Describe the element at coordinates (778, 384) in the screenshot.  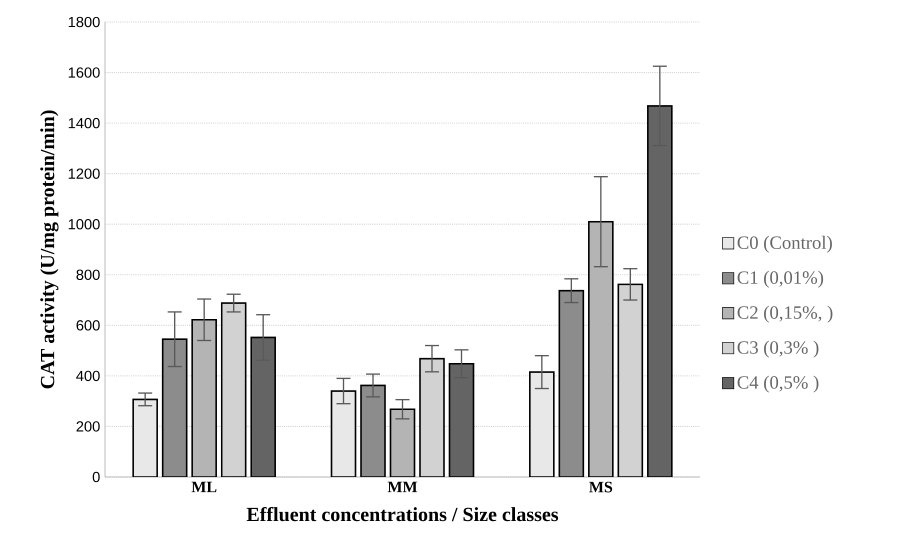
I see `legend-label: C4 (0,5% )` at that location.